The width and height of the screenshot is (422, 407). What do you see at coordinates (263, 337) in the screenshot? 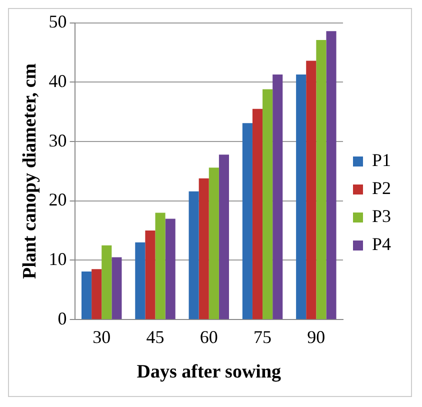
I see `x-tick-label: 75` at bounding box center [263, 337].